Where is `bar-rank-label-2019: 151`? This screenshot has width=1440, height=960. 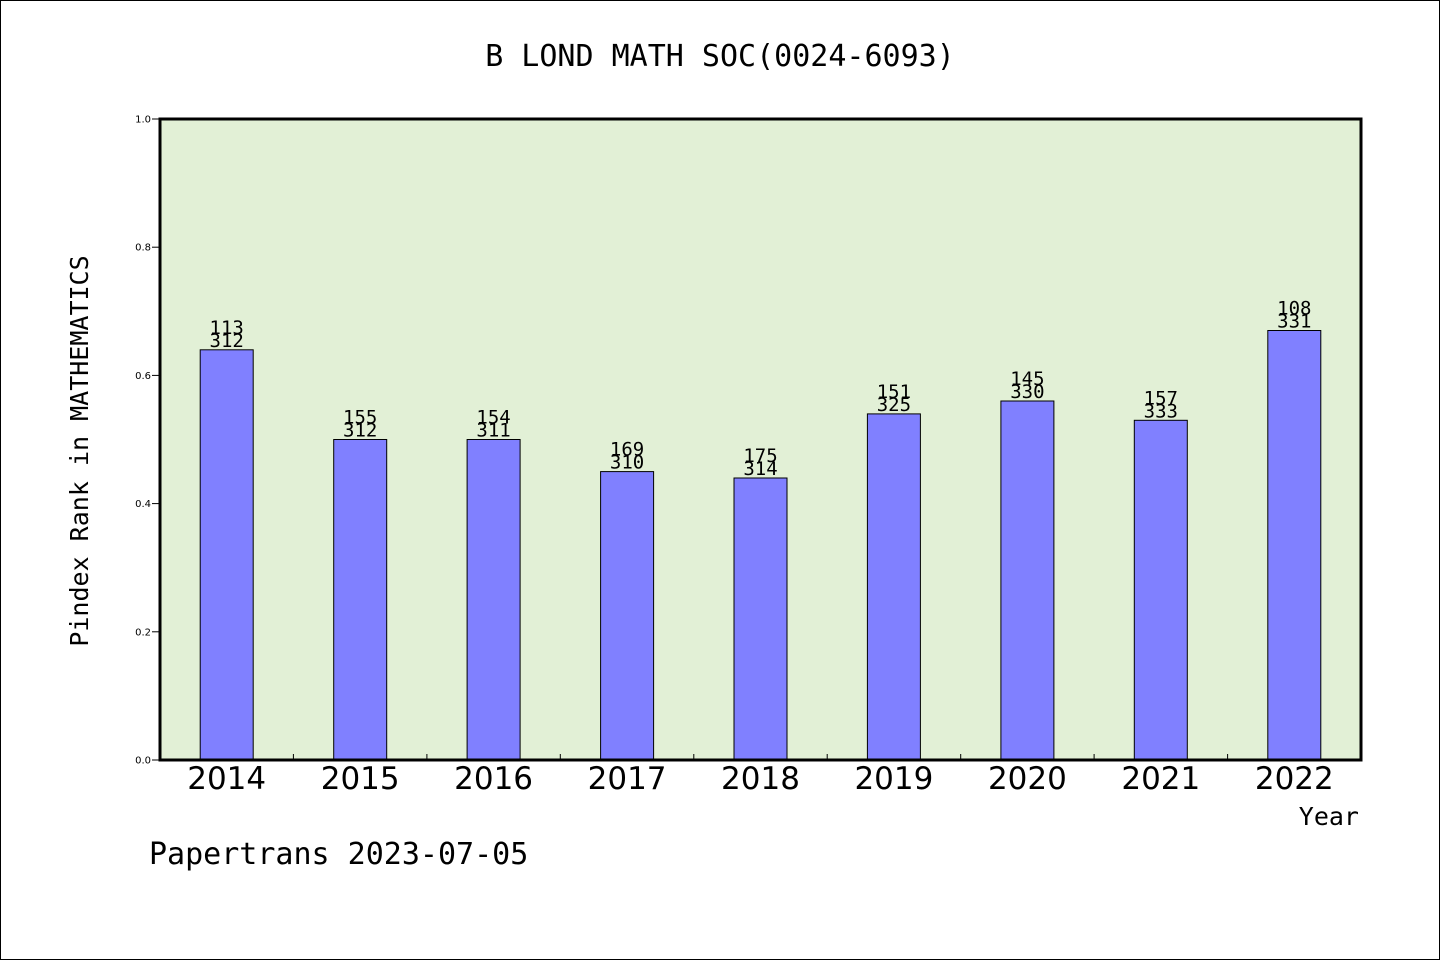
bar-rank-label-2019: 151 is located at coordinates (894, 392).